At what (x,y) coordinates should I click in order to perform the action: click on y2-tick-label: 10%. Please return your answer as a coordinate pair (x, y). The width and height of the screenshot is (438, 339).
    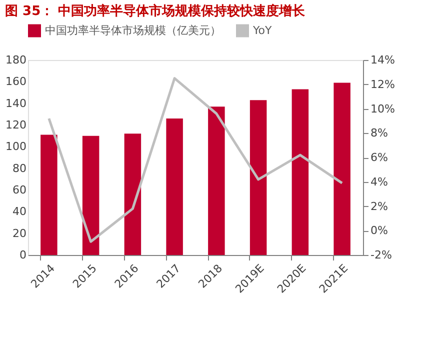
    Looking at the image, I should click on (382, 109).